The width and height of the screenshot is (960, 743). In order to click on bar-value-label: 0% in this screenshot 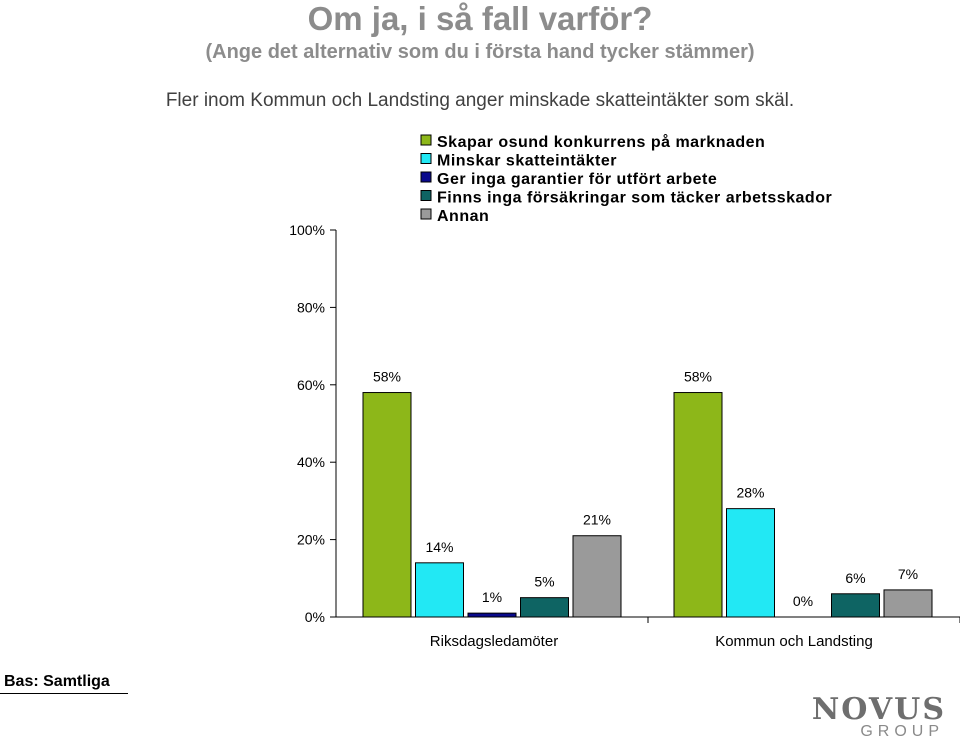, I will do `click(803, 601)`.